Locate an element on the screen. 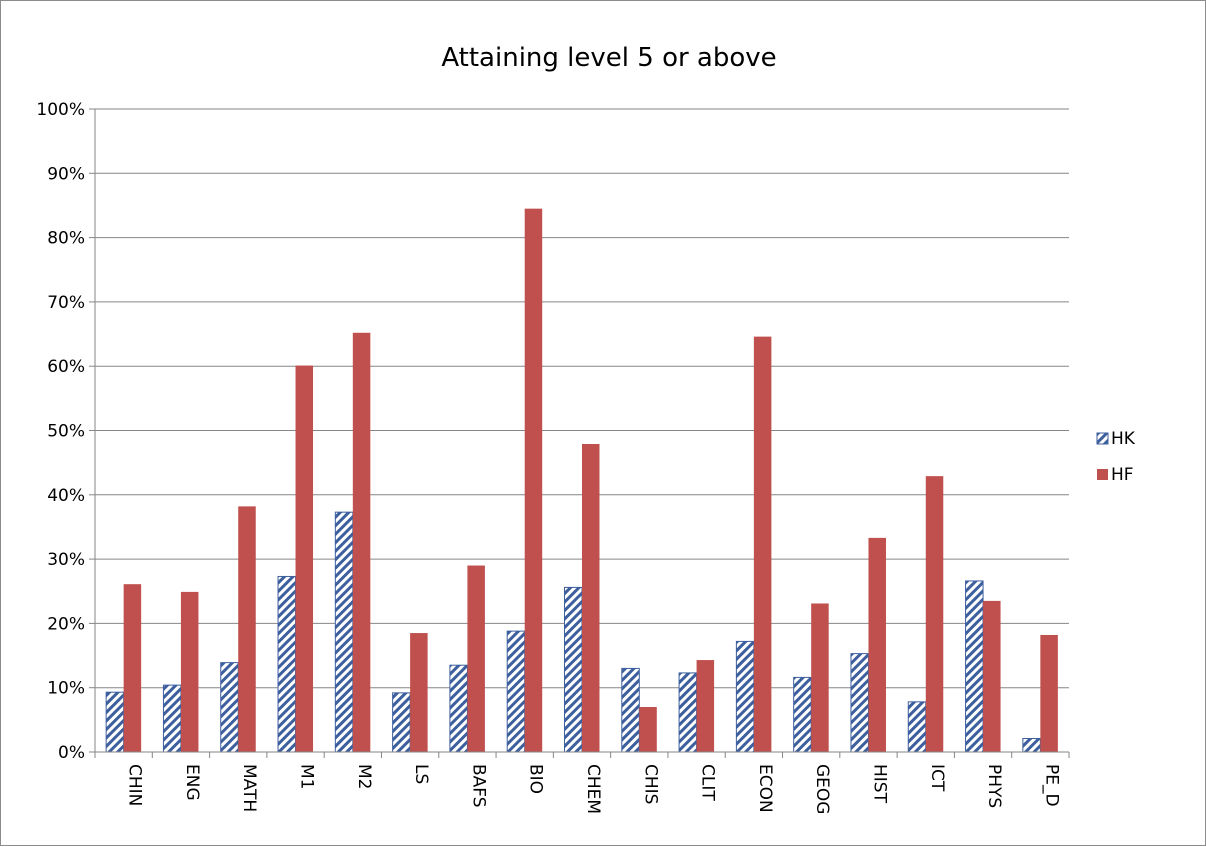 The image size is (1206, 847). bar-hk-m1 is located at coordinates (287, 664).